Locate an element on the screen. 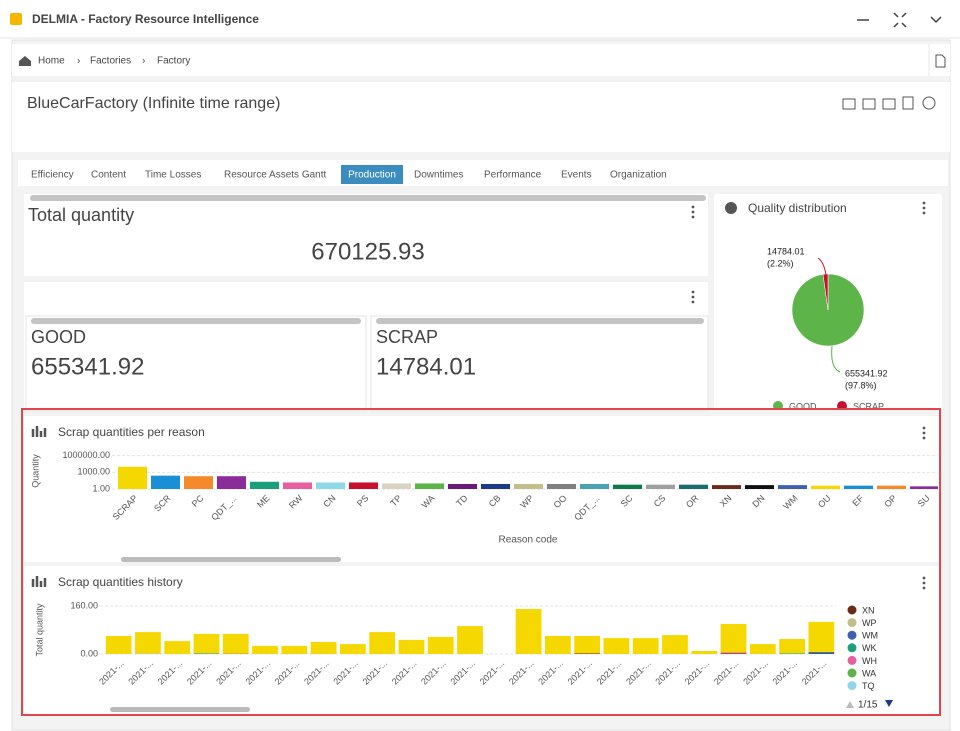 This screenshot has width=960, height=731. breadcrumb: Factory is located at coordinates (173, 61).